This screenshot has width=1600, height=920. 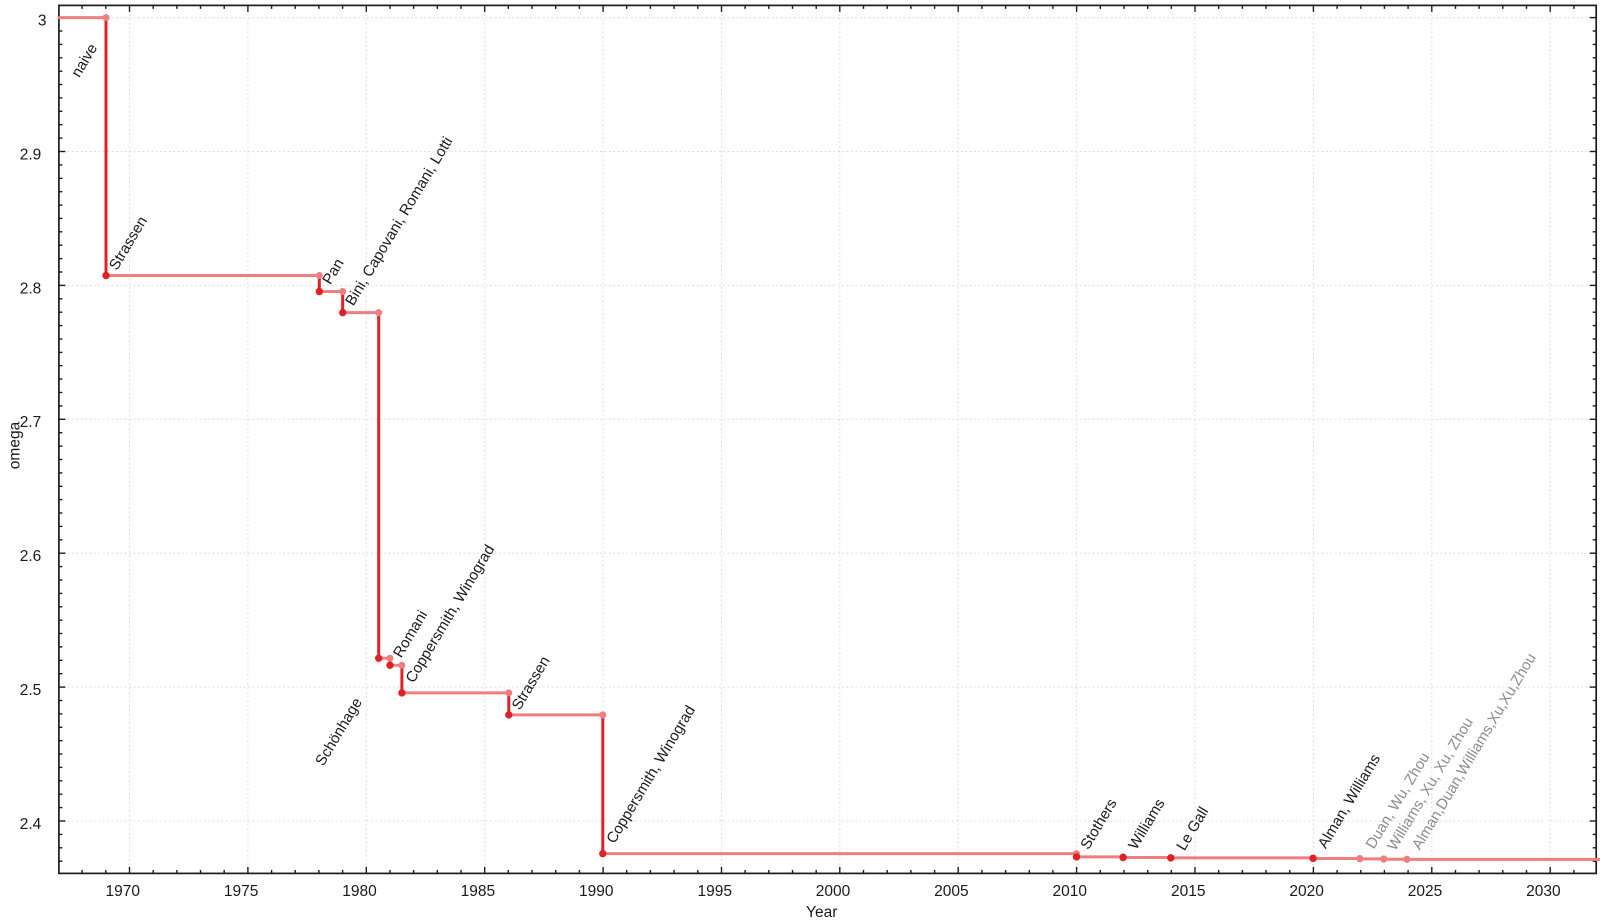 What do you see at coordinates (1070, 891) in the screenshot?
I see `svg-text: 2010` at bounding box center [1070, 891].